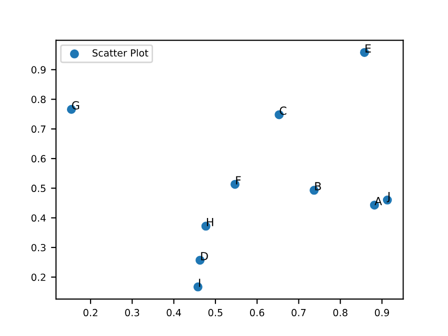 This screenshot has height=336, width=448. I want to click on annotation: E, so click(368, 48).